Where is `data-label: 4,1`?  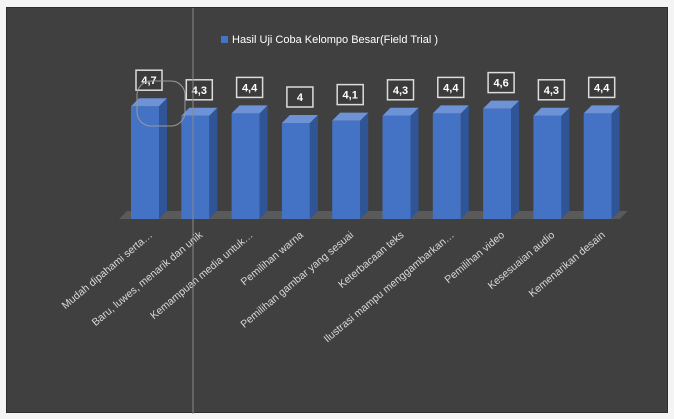
data-label: 4,1 is located at coordinates (350, 96).